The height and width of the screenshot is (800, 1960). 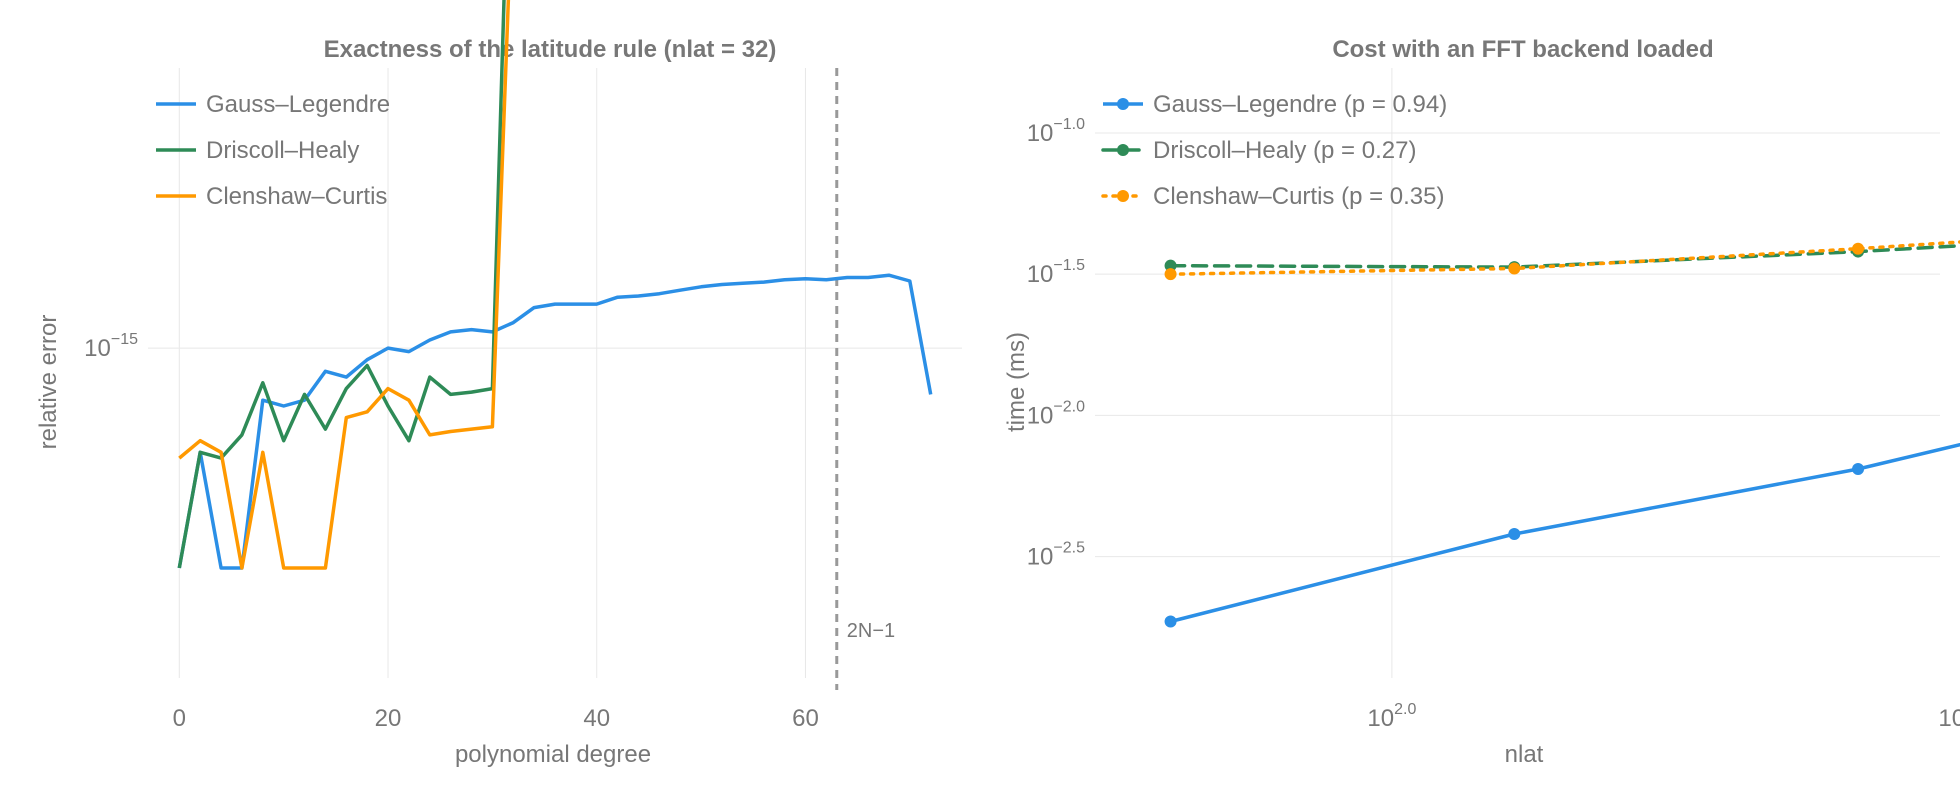 I want to click on reference-line-group: 2N−1, so click(x=865, y=379).